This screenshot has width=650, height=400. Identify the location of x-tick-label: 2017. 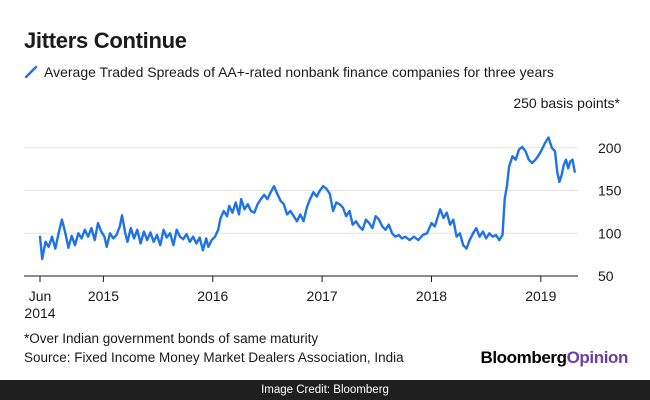
(322, 296).